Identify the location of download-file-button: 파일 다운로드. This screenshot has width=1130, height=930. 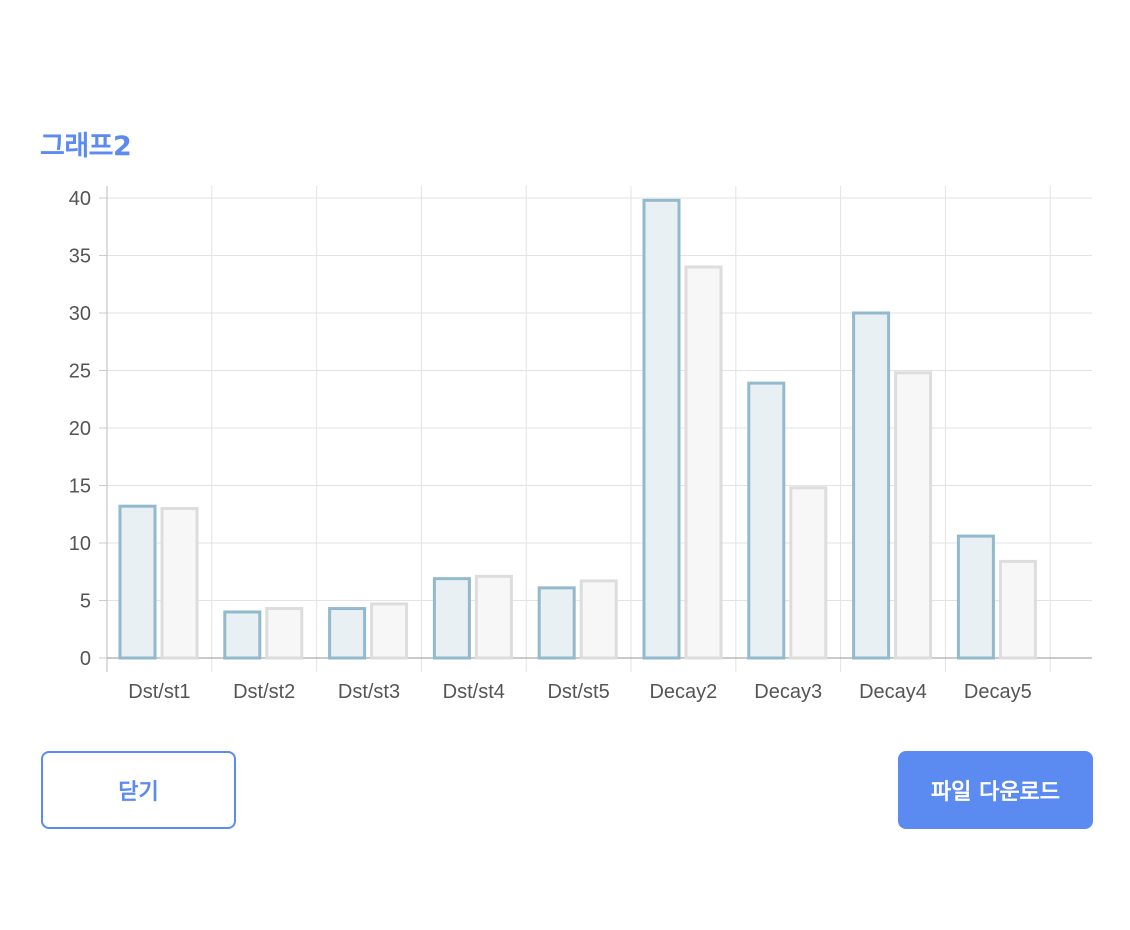
(995, 790).